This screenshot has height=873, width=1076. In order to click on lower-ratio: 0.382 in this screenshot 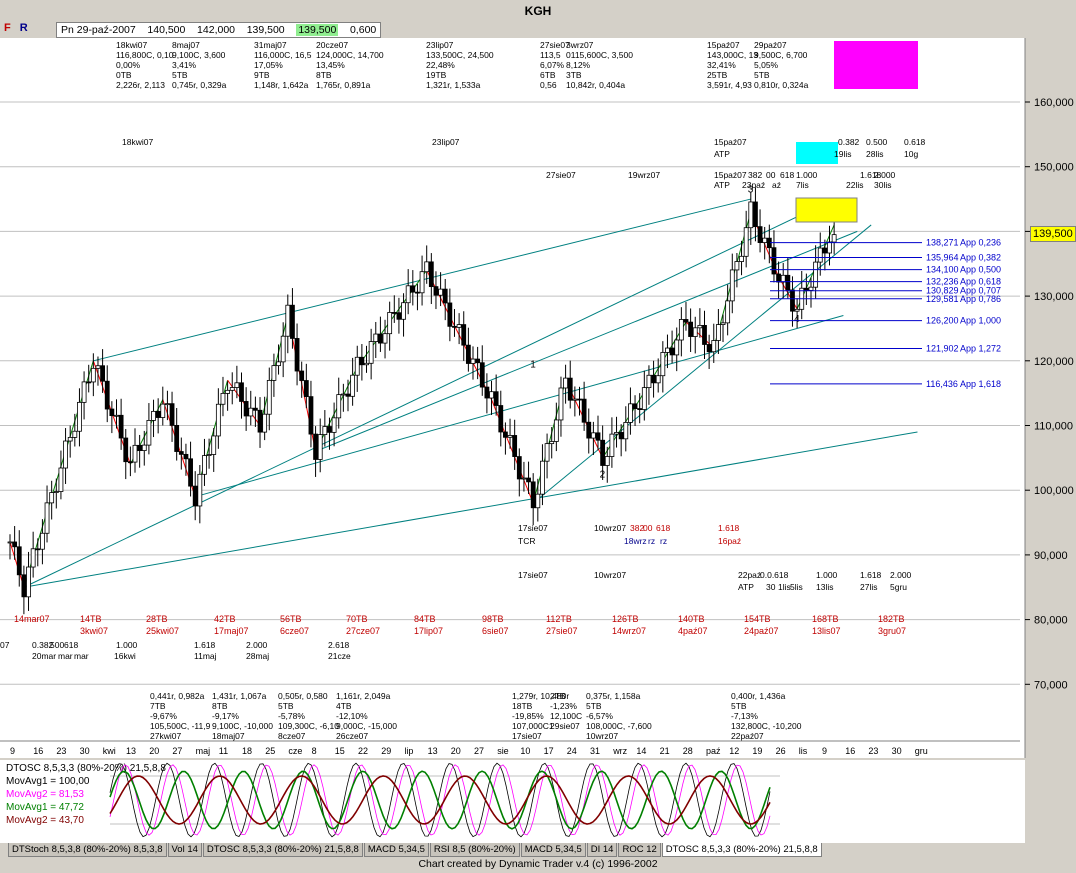, I will do `click(43, 645)`.